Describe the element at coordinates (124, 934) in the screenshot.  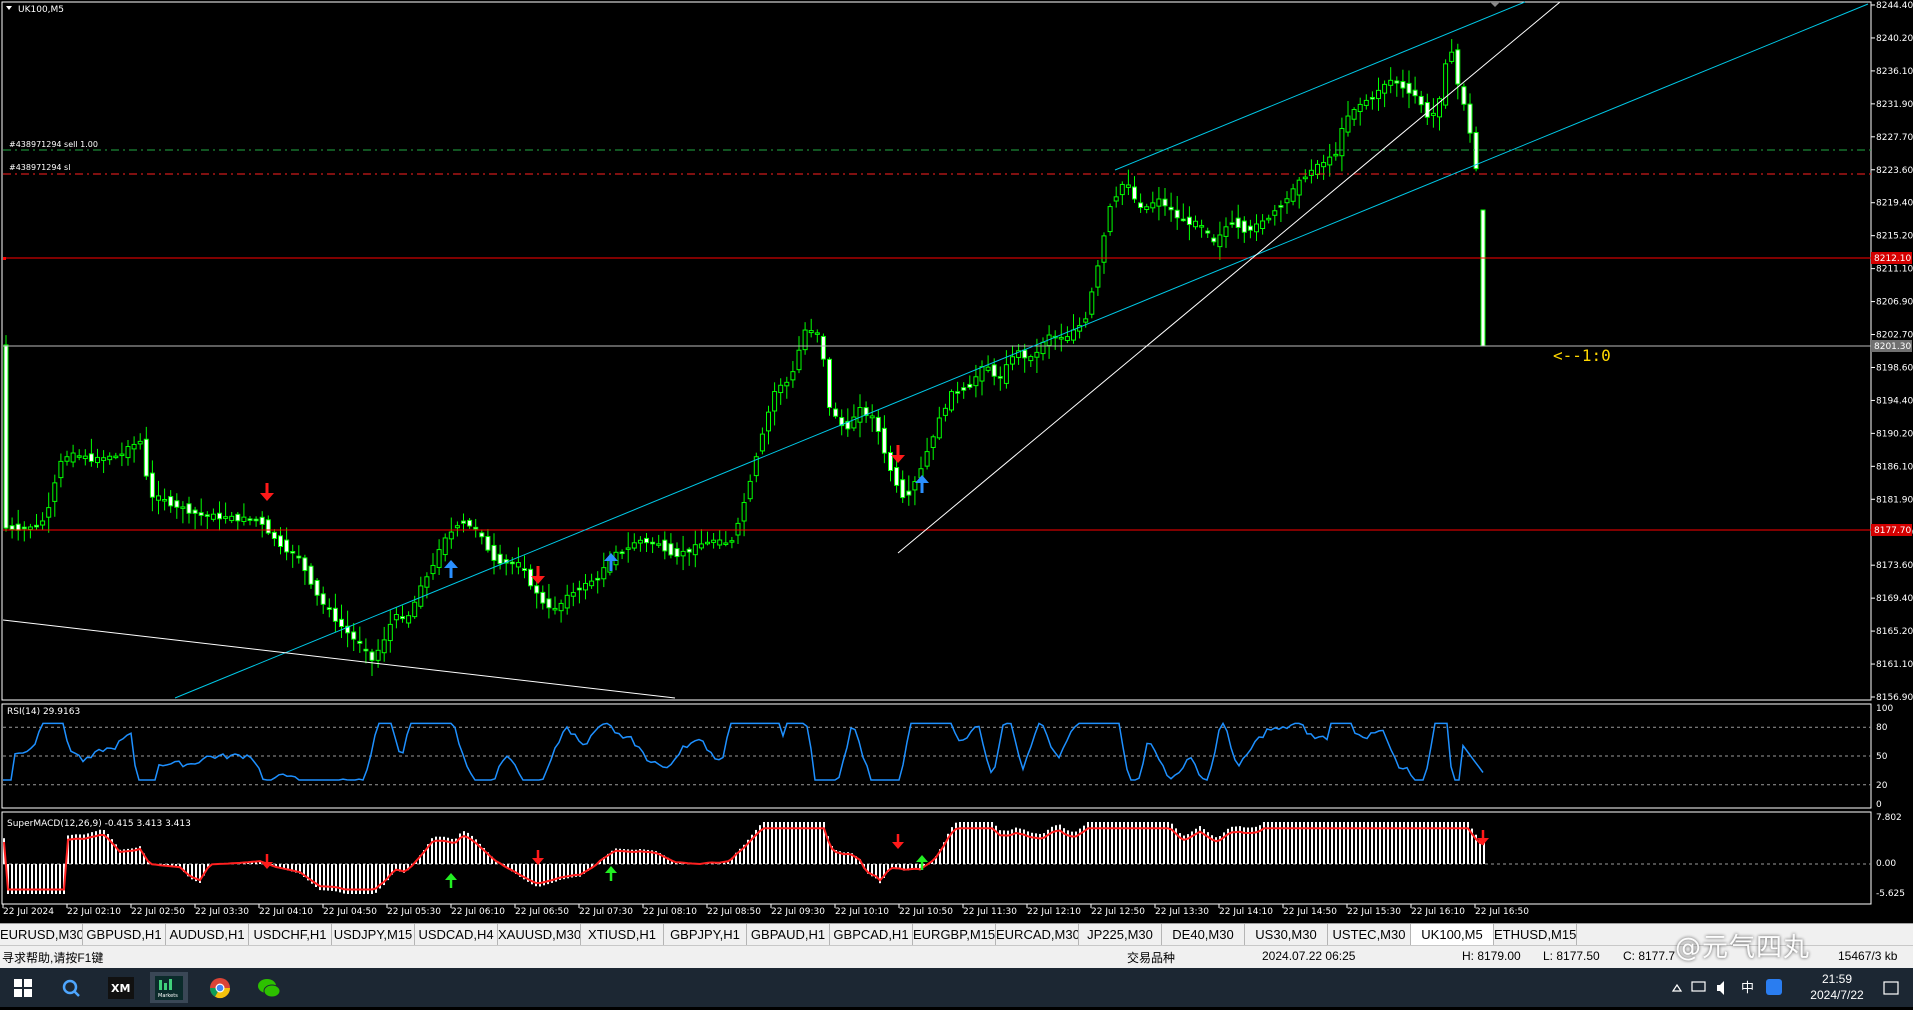
I see `tab-gbpusd-h1: GBPUSD,H1` at that location.